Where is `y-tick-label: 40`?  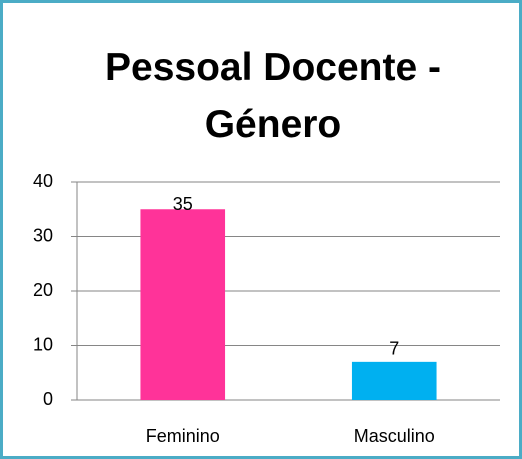
y-tick-label: 40 is located at coordinates (43, 181).